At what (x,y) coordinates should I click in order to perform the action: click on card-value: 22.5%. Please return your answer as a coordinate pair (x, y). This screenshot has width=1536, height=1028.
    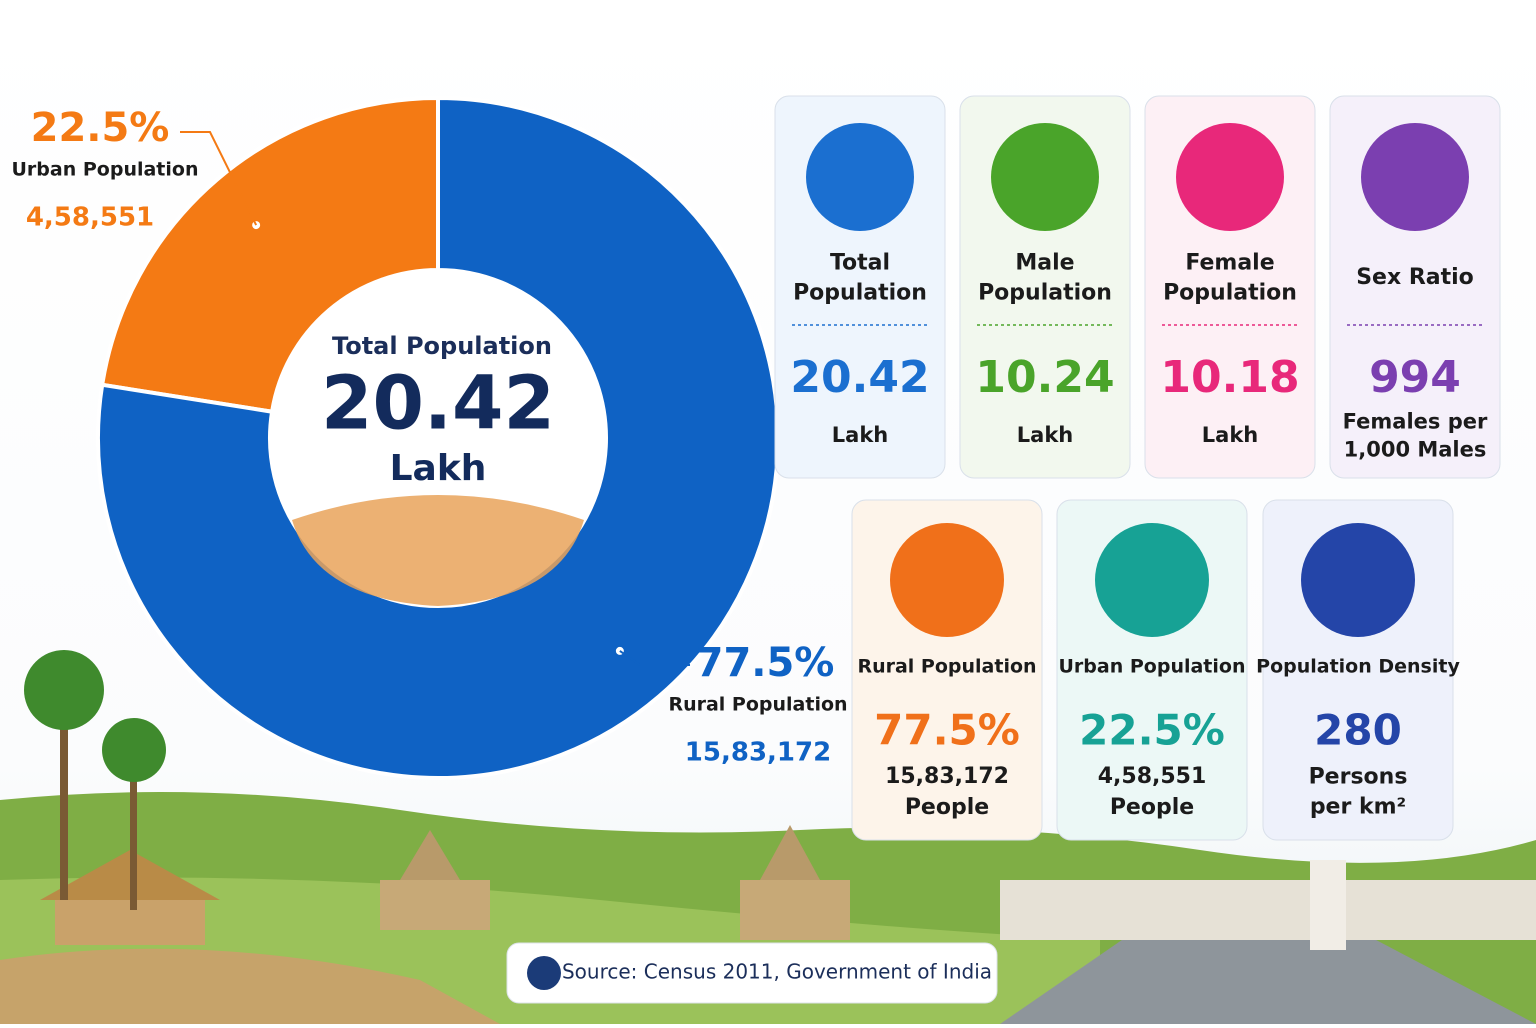
    Looking at the image, I should click on (1152, 730).